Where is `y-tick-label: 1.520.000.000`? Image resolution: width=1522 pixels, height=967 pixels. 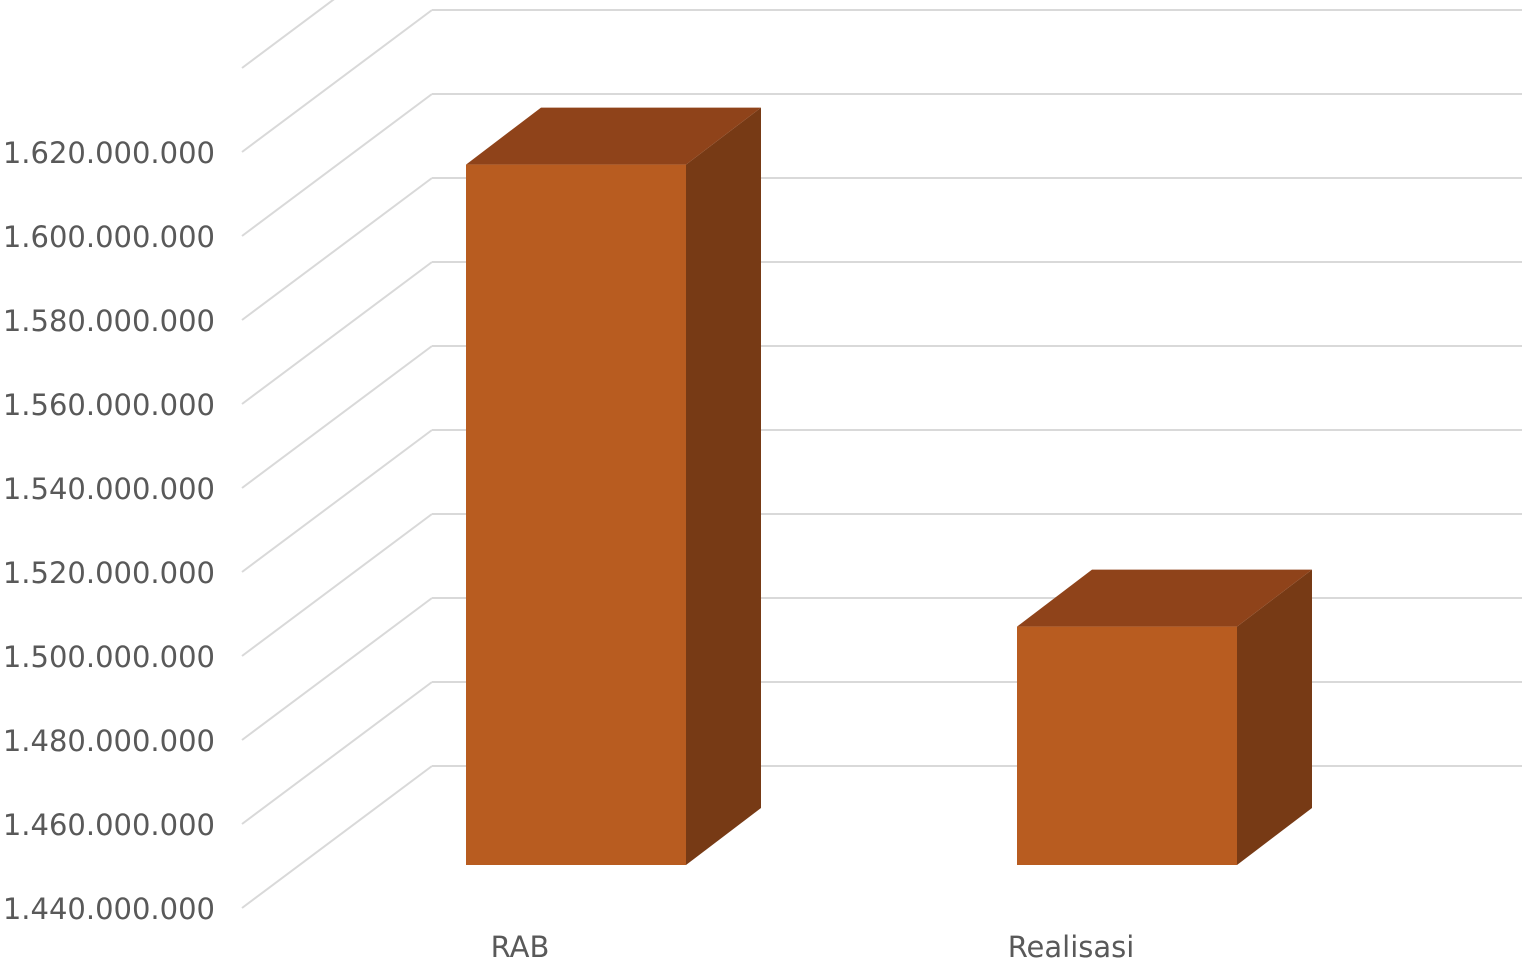
y-tick-label: 1.520.000.000 is located at coordinates (109, 573).